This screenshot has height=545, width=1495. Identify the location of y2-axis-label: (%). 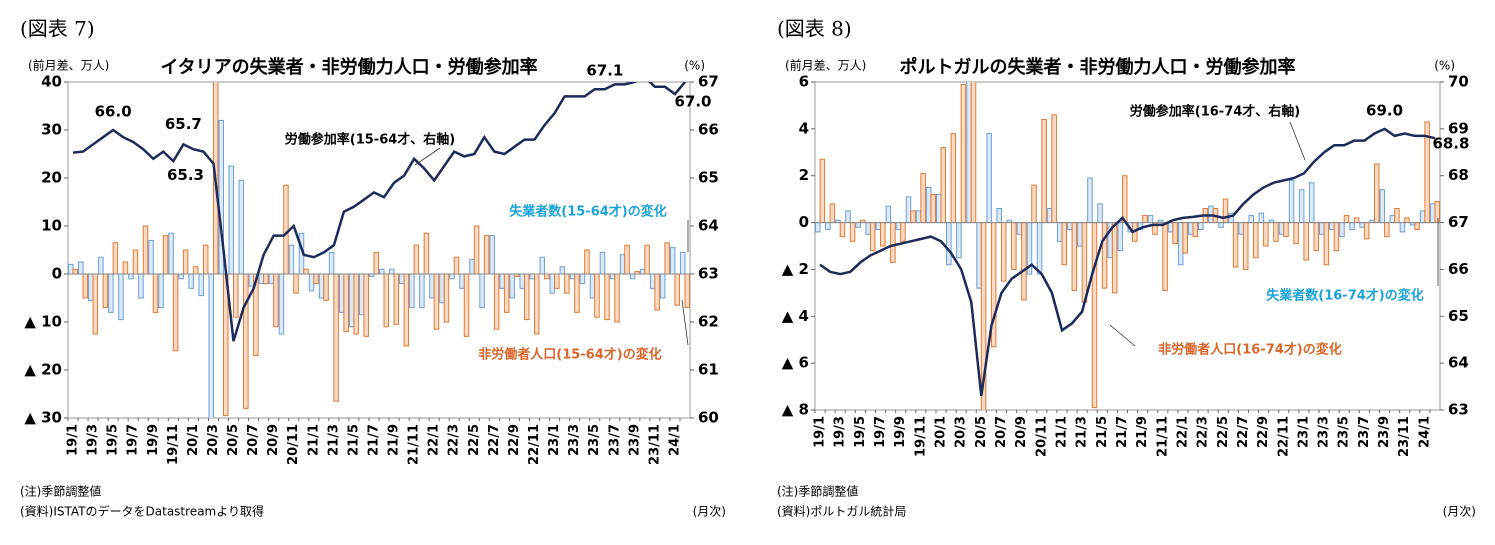
(1444, 66).